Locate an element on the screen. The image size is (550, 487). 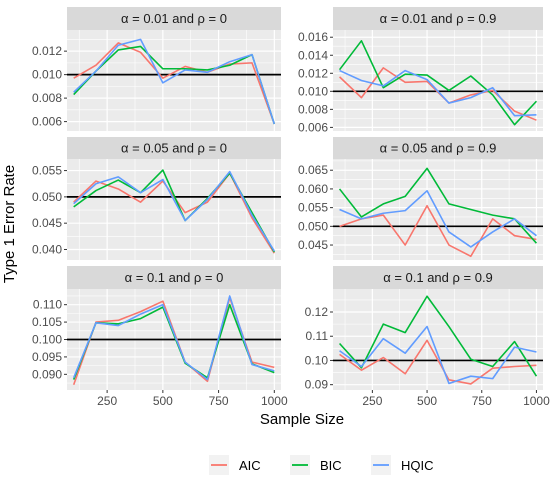
y-tick-label: 0.060 is located at coordinates (313, 189).